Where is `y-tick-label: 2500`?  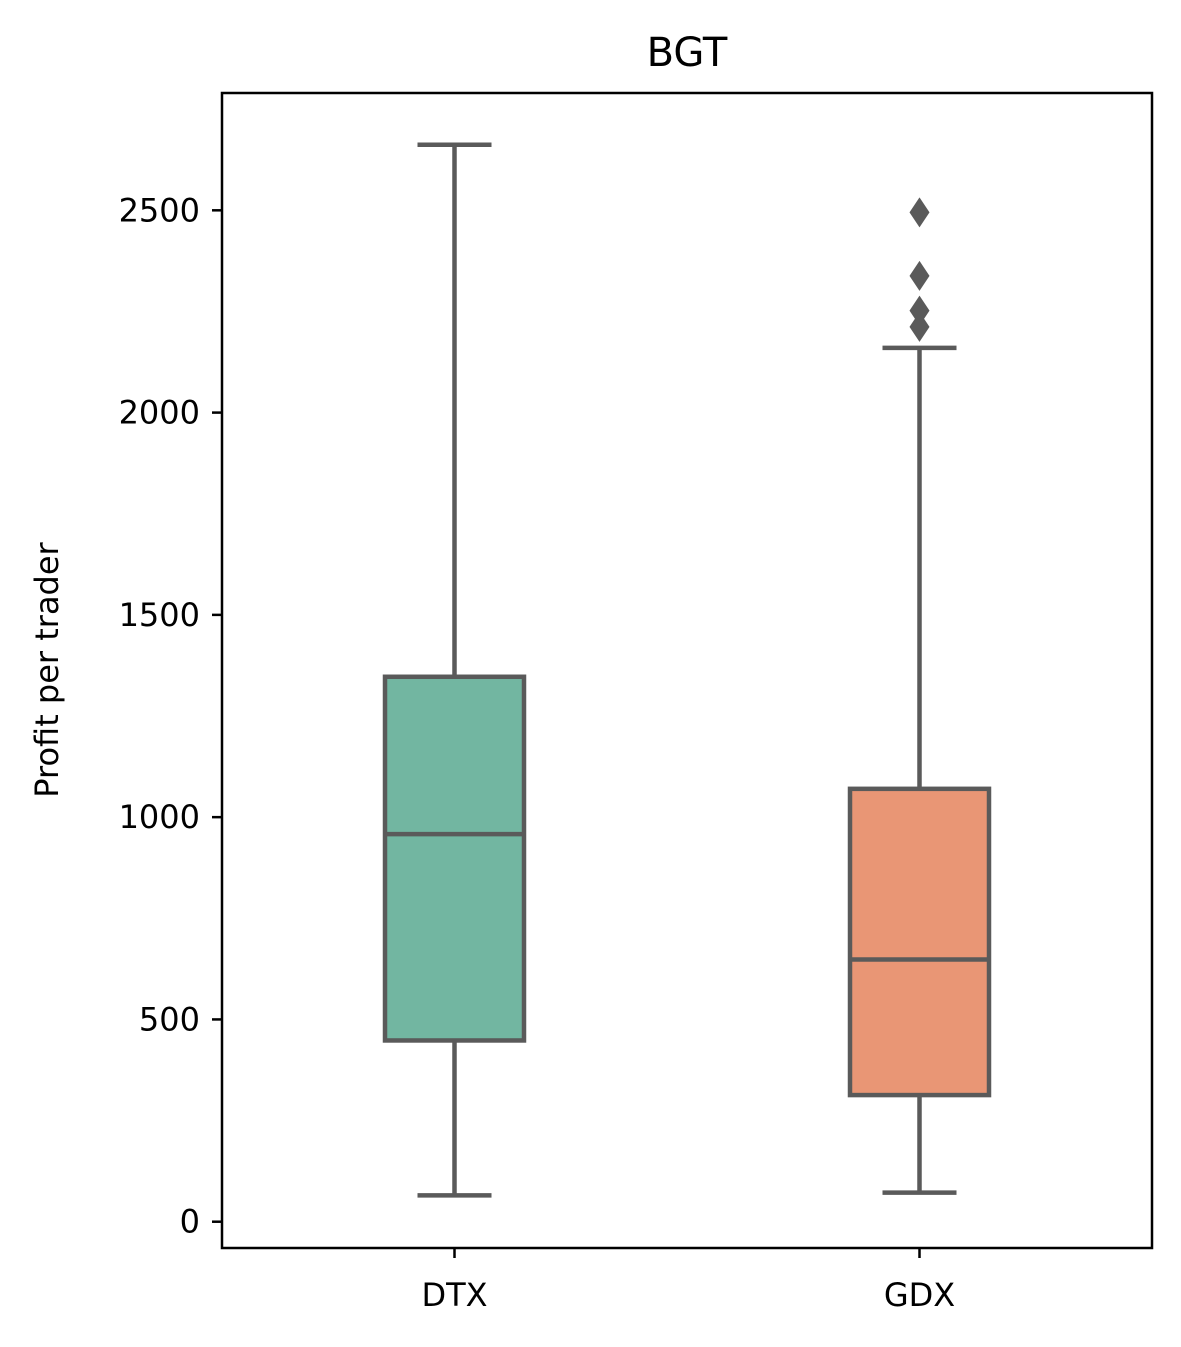 y-tick-label: 2500 is located at coordinates (159, 210).